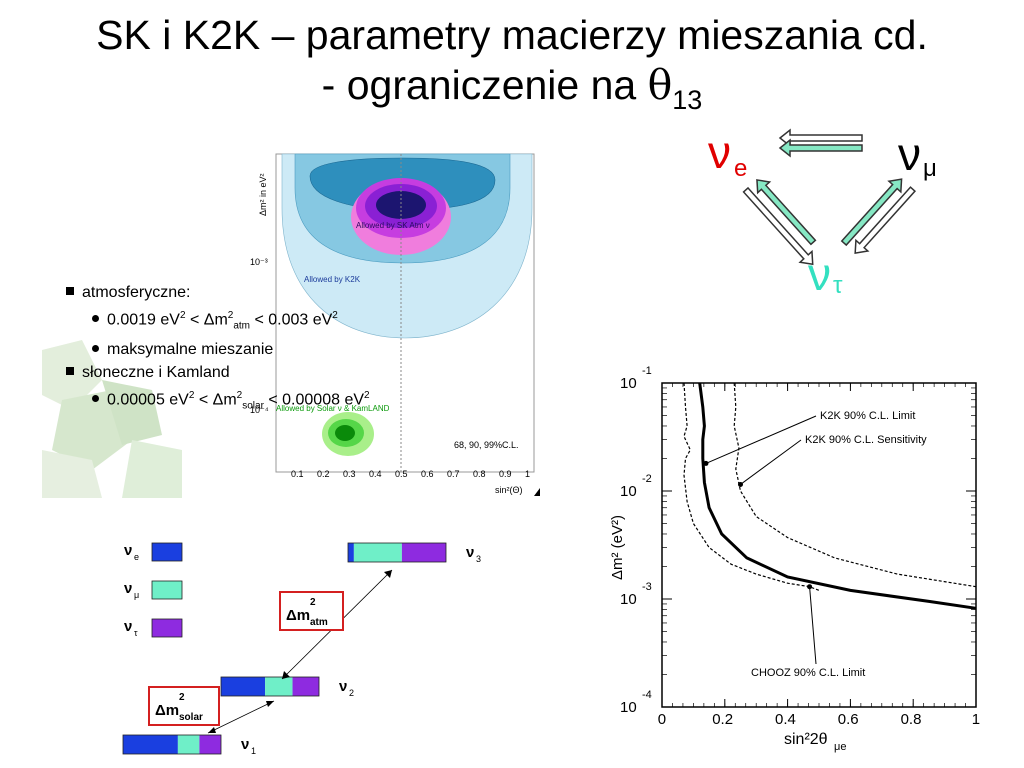 The image size is (1024, 768). What do you see at coordinates (505, 474) in the screenshot?
I see `contour-xtick-label: 0.9` at bounding box center [505, 474].